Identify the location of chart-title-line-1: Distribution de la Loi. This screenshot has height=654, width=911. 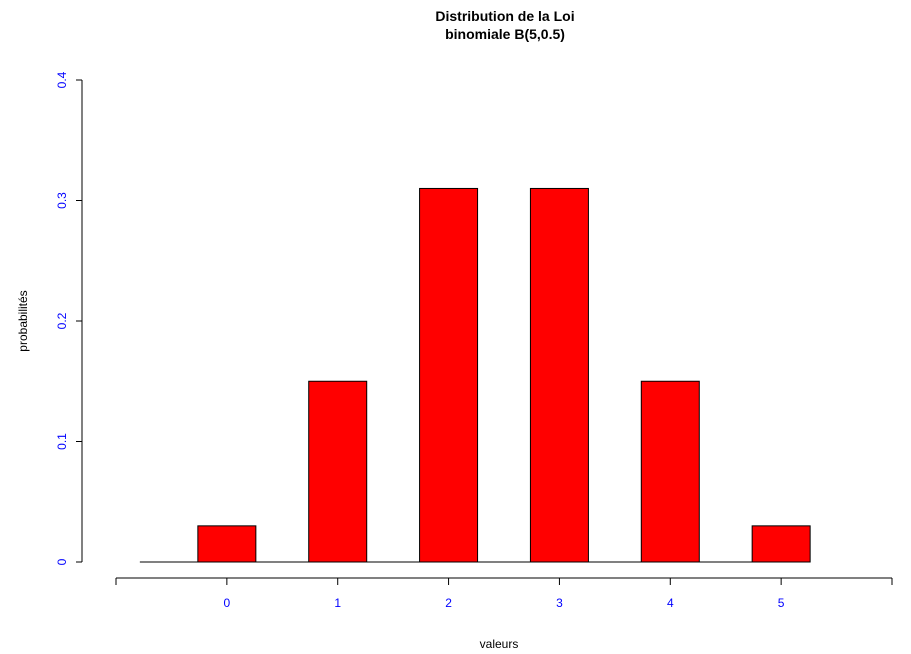
(504, 16).